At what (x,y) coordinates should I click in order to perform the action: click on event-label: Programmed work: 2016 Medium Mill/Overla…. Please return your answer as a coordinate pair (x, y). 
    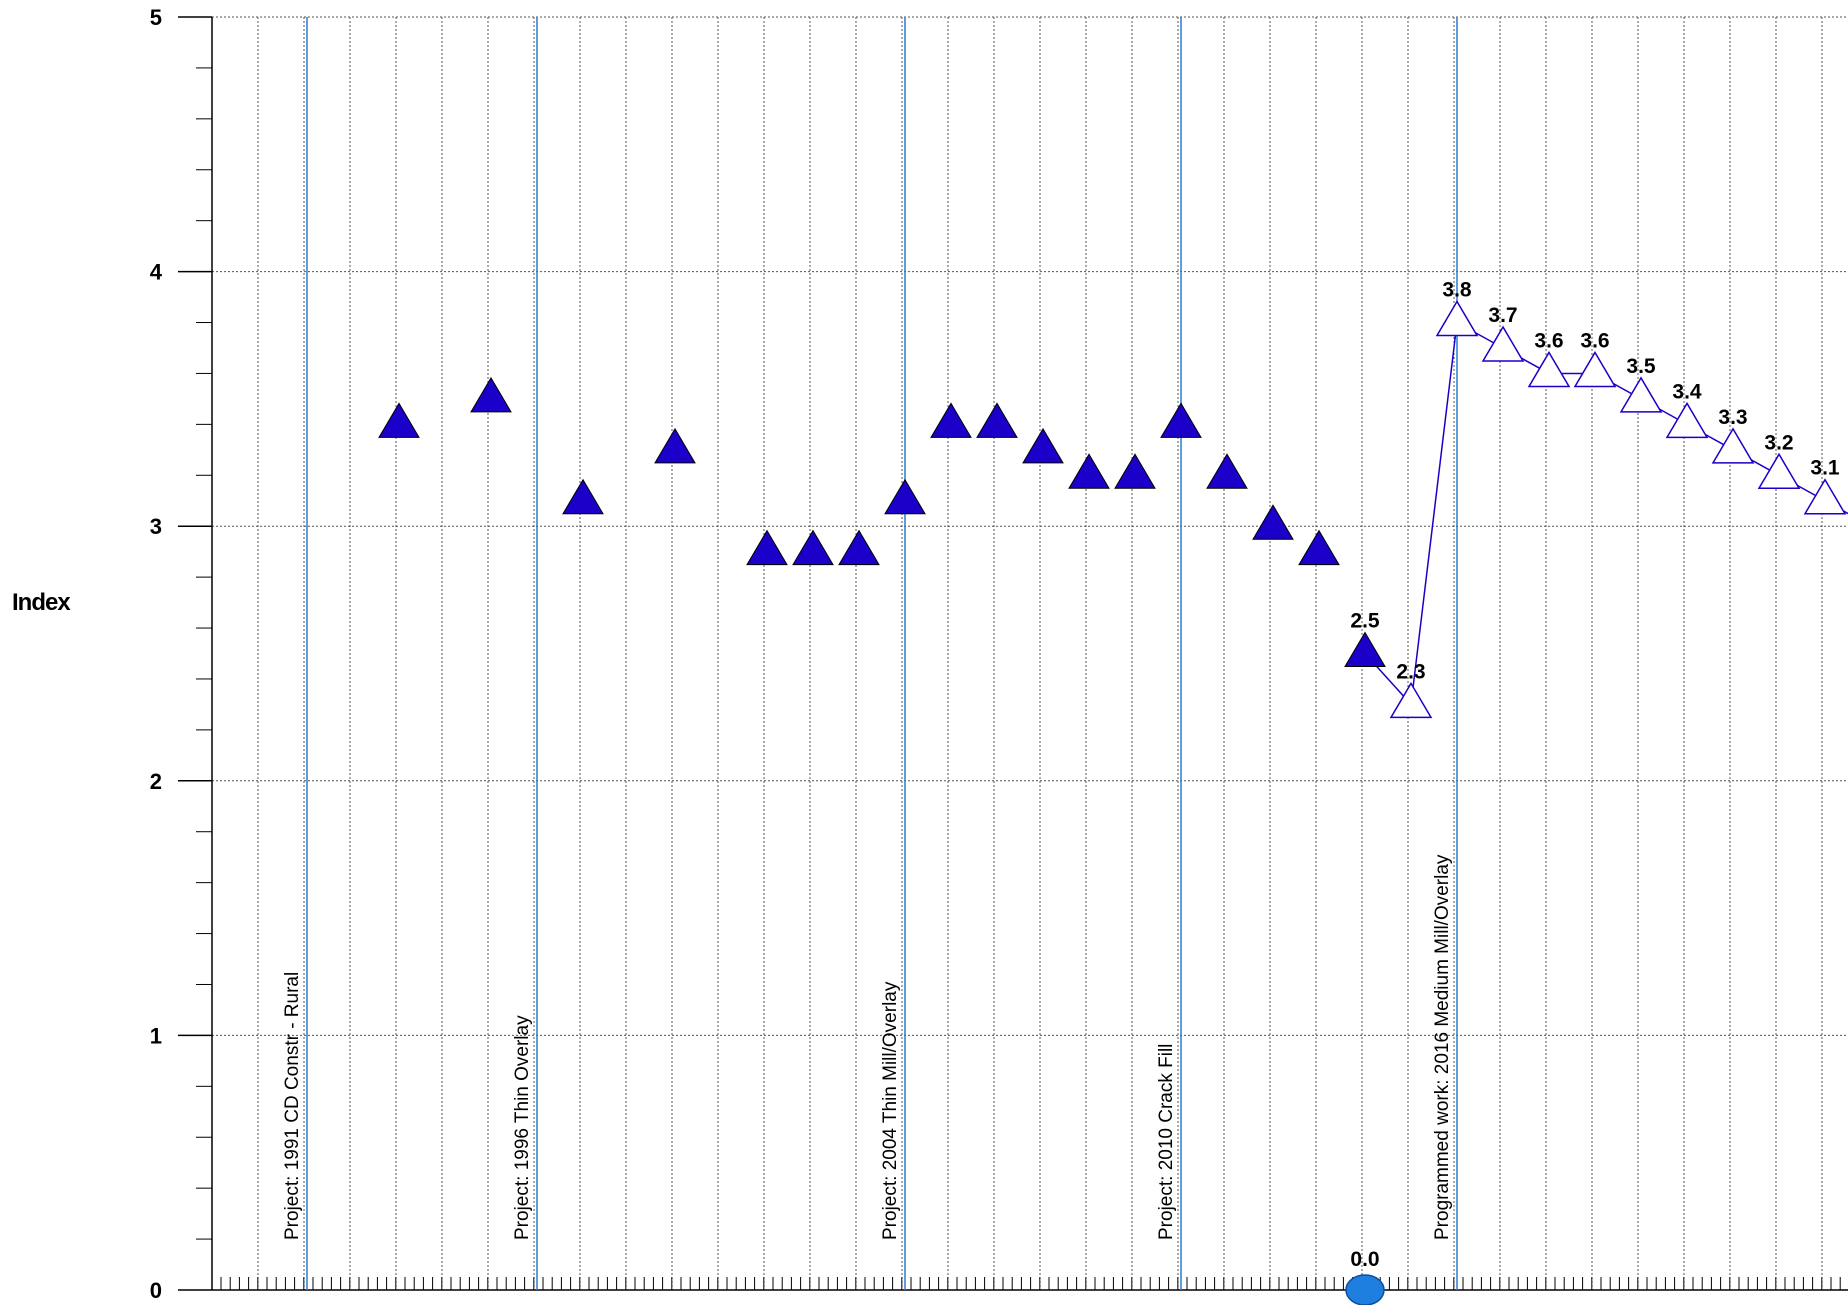
    Looking at the image, I should click on (1442, 1047).